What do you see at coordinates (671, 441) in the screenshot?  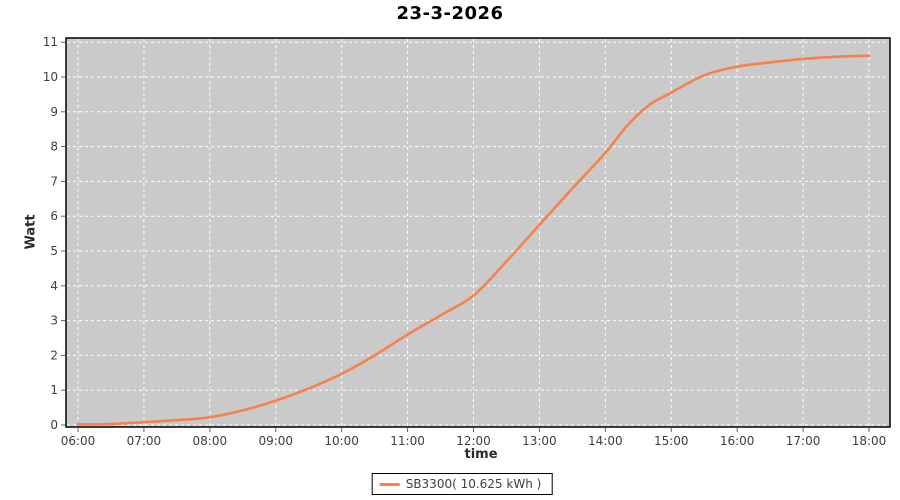 I see `x-tick-label: 15:00` at bounding box center [671, 441].